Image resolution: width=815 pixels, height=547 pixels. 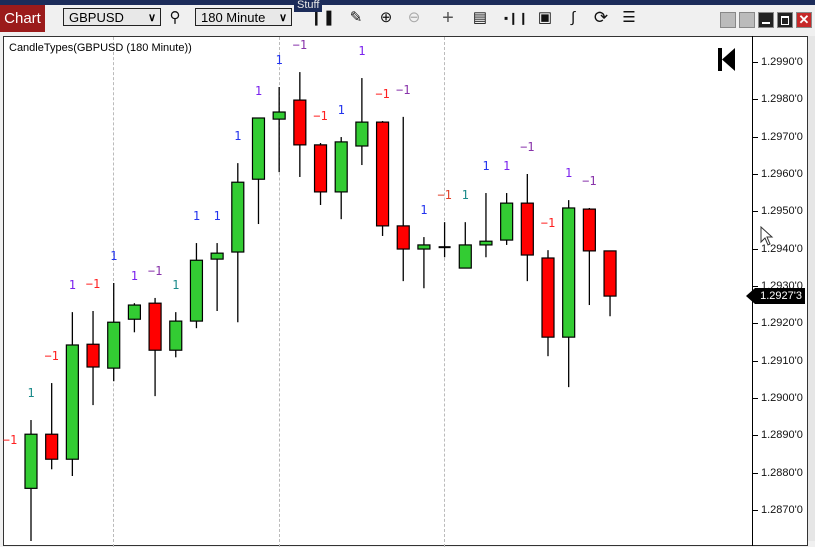 I want to click on interval-select: 180 Minute ∨, so click(x=243, y=17).